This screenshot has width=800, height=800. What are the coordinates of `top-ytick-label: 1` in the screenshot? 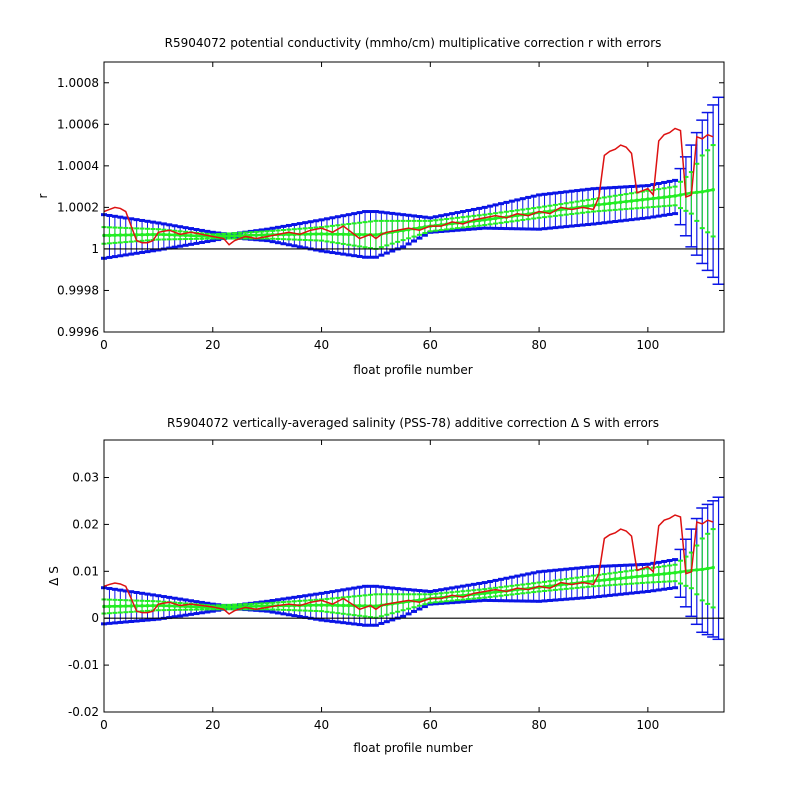 It's located at (95, 249).